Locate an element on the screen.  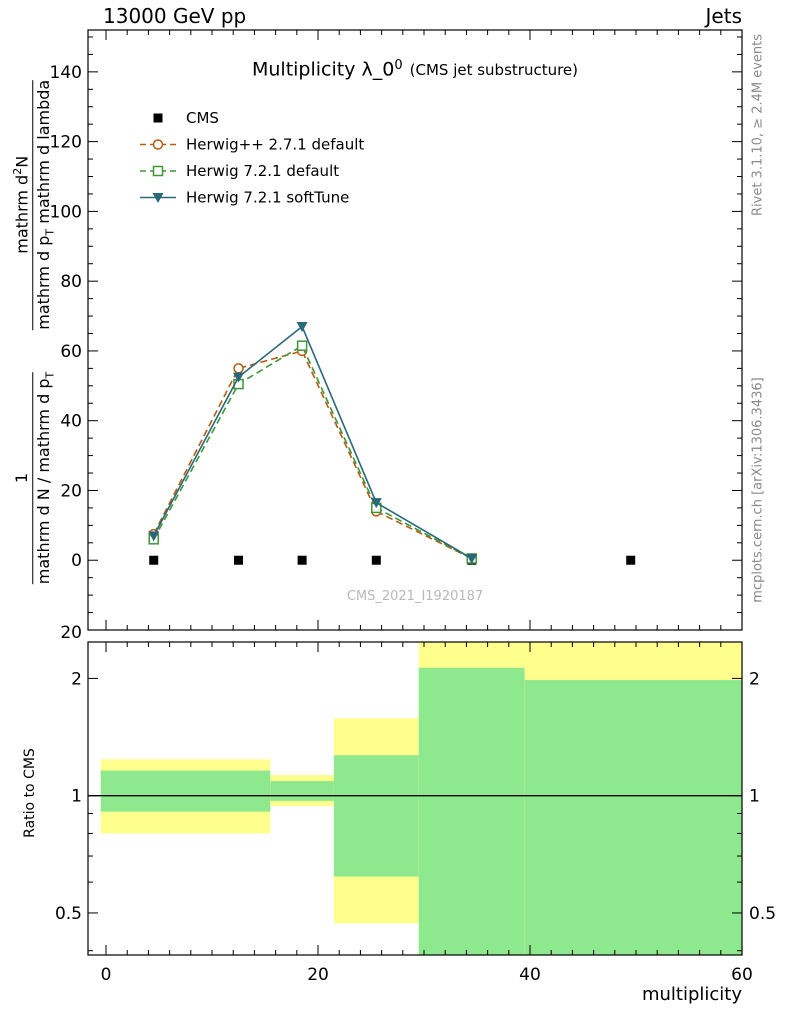
series-cms is located at coordinates (392, 560).